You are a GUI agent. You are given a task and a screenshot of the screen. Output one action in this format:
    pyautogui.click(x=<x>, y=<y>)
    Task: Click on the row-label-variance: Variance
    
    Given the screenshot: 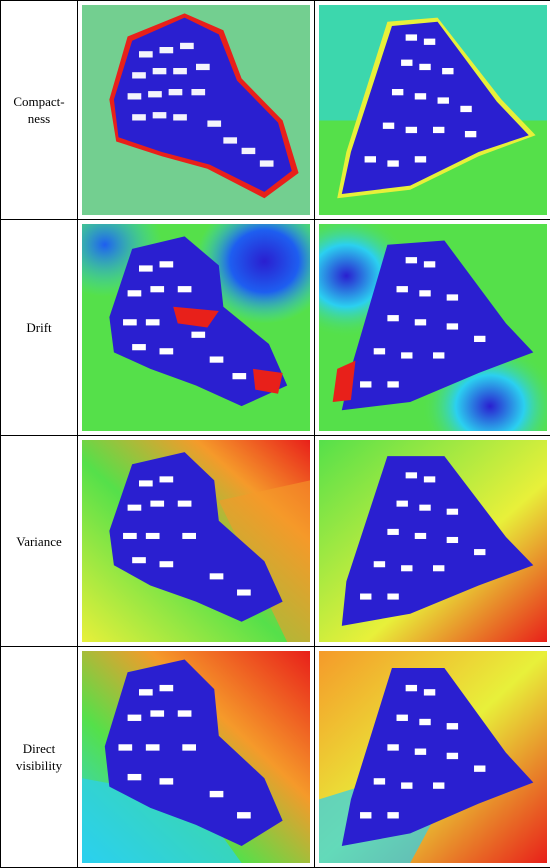 What is the action you would take?
    pyautogui.click(x=39, y=541)
    